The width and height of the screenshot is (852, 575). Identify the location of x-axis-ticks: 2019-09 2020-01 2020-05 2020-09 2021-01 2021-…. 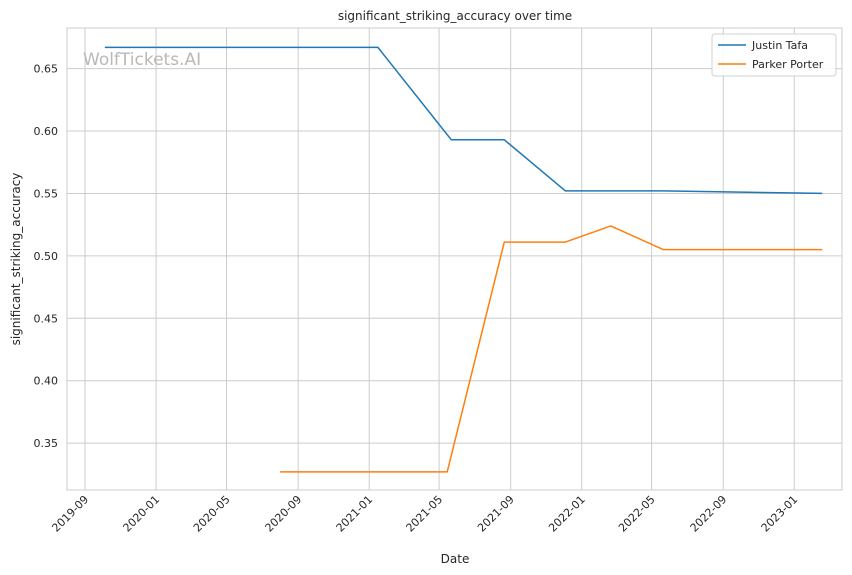
(424, 514).